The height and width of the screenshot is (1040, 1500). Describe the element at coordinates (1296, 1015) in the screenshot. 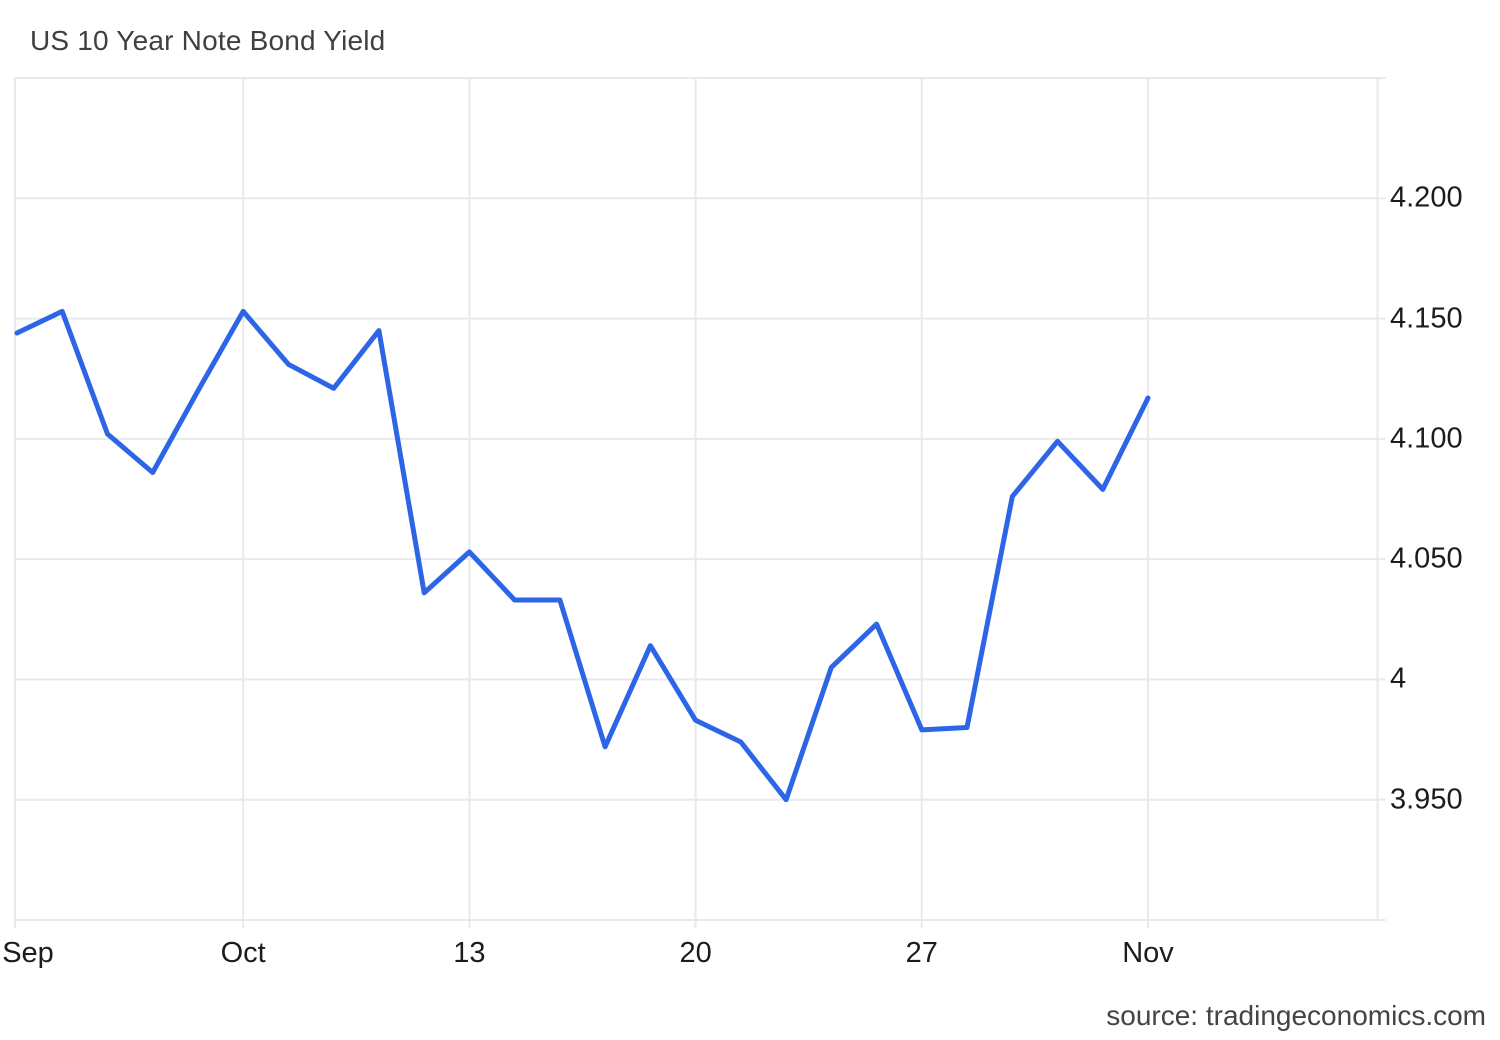

I see `source-credit: source: tradingeconomics.com` at that location.